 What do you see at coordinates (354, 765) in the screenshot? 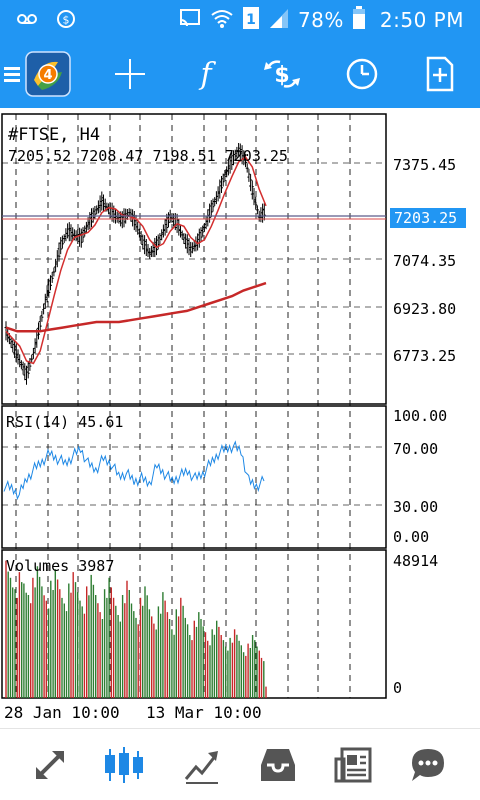
I see `news-icon` at bounding box center [354, 765].